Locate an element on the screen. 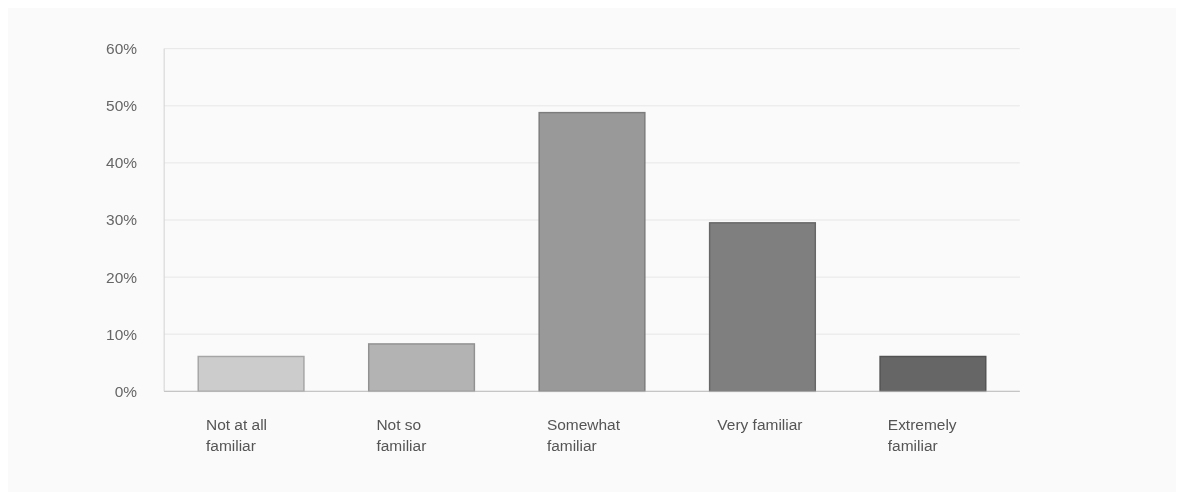 The height and width of the screenshot is (500, 1184). y-tick-label: 30% is located at coordinates (122, 220).